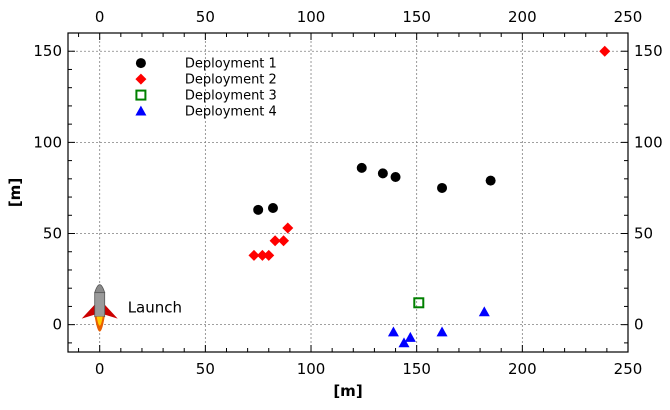 The image size is (670, 410). I want to click on x-tick-label-top: 50, so click(205, 17).